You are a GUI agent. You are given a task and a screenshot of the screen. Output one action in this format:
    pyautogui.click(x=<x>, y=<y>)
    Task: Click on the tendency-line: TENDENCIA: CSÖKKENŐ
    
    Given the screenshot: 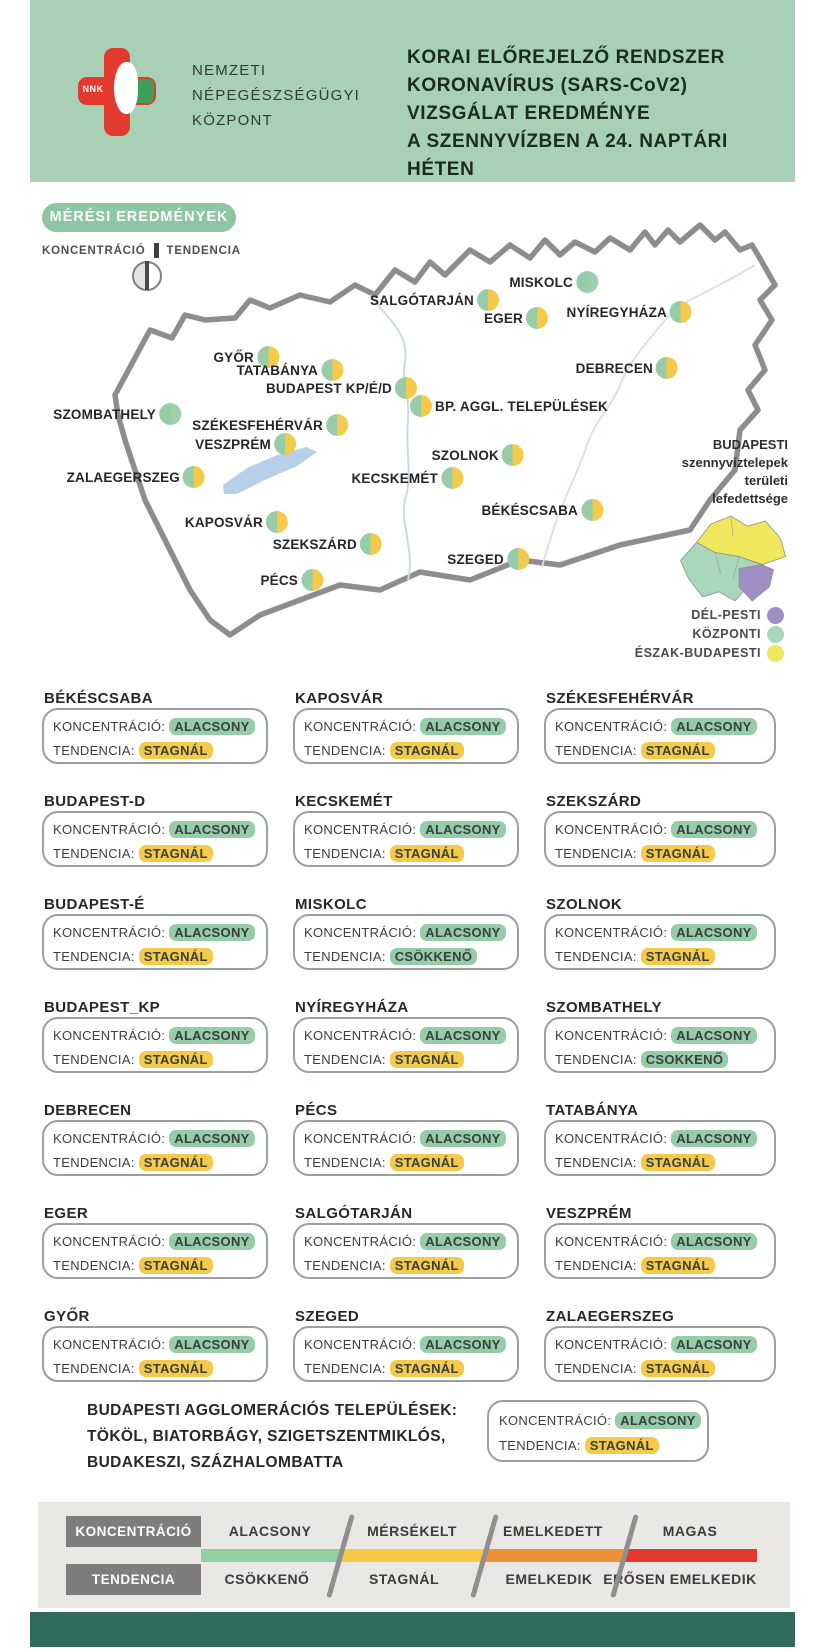 What is the action you would take?
    pyautogui.click(x=410, y=956)
    